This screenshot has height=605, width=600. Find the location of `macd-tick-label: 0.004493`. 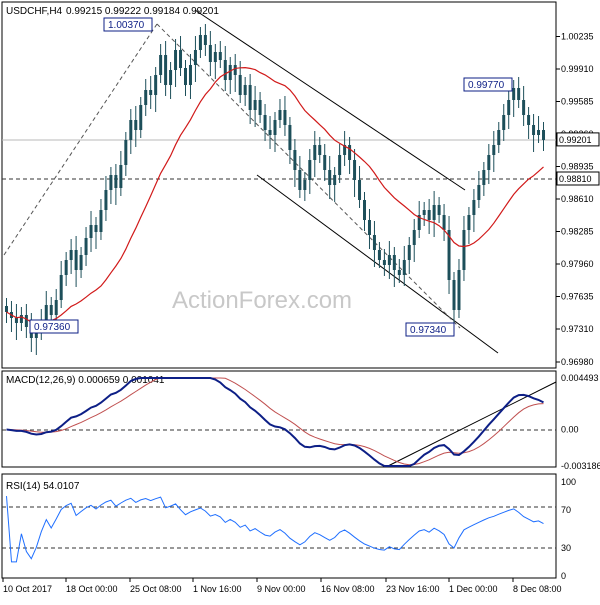

macd-tick-label: 0.004493 is located at coordinates (580, 378).